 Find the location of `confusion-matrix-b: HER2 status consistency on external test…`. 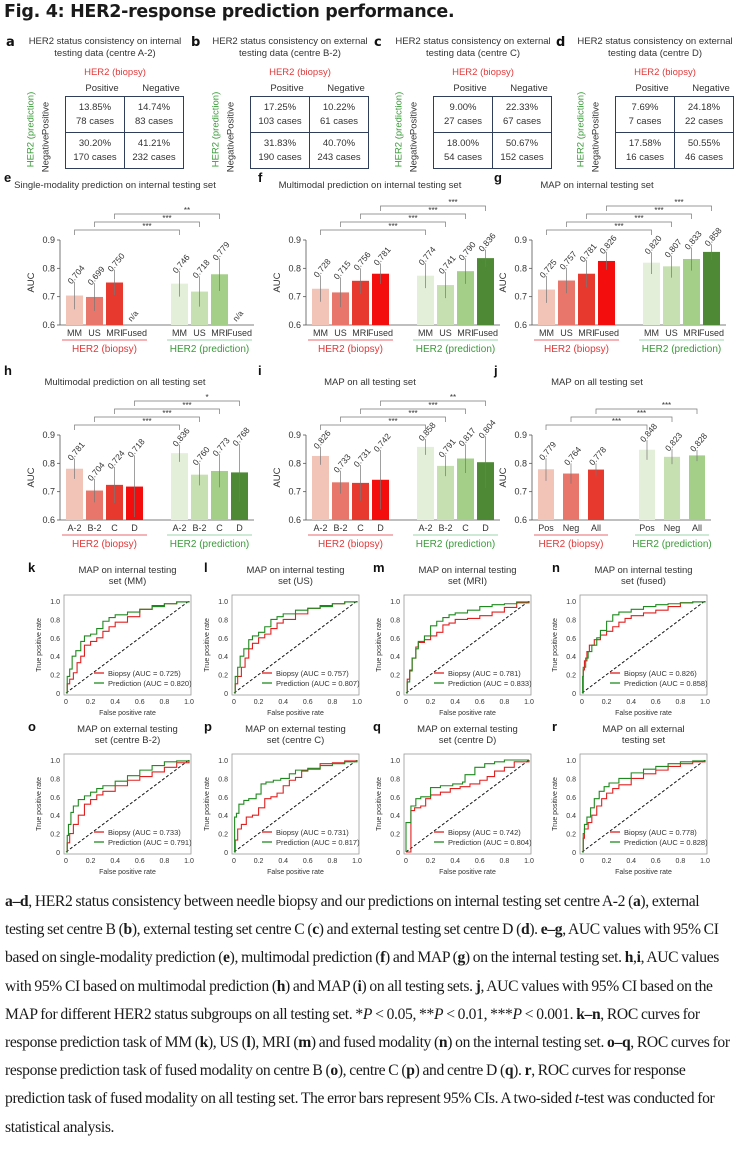

confusion-matrix-b: HER2 status consistency on external test… is located at coordinates (285, 104).